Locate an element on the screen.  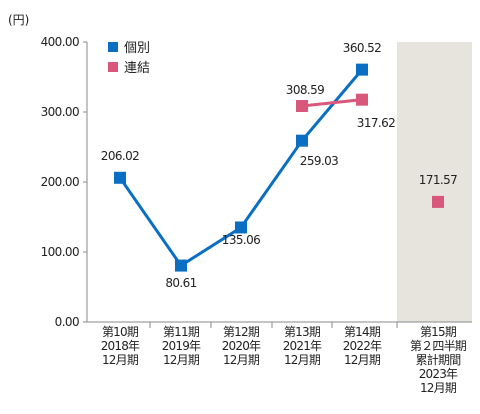
data-label: 171.57 is located at coordinates (438, 180).